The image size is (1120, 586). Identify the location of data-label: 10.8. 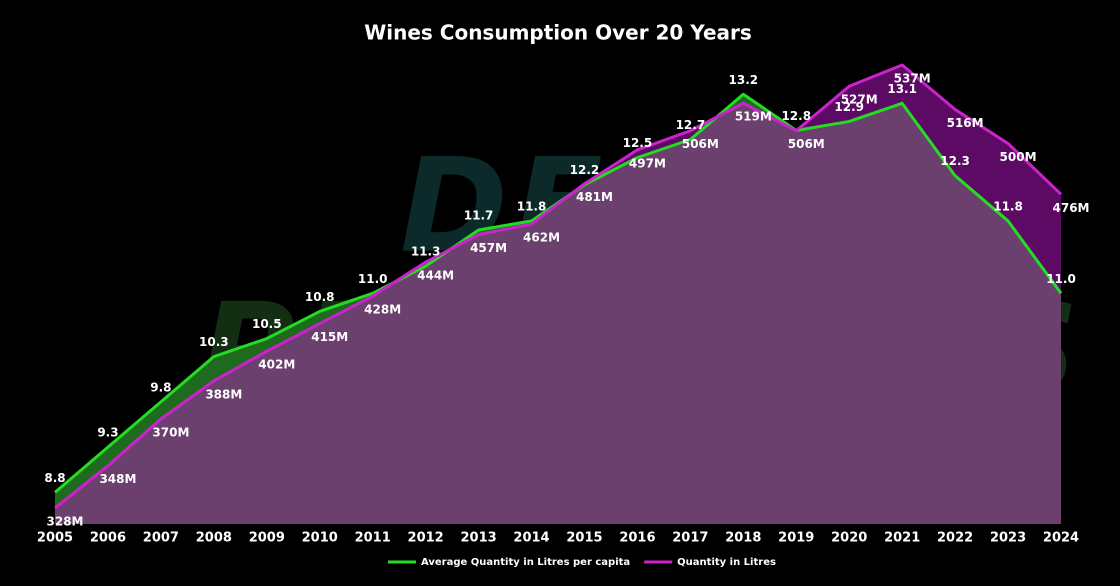
(320, 297).